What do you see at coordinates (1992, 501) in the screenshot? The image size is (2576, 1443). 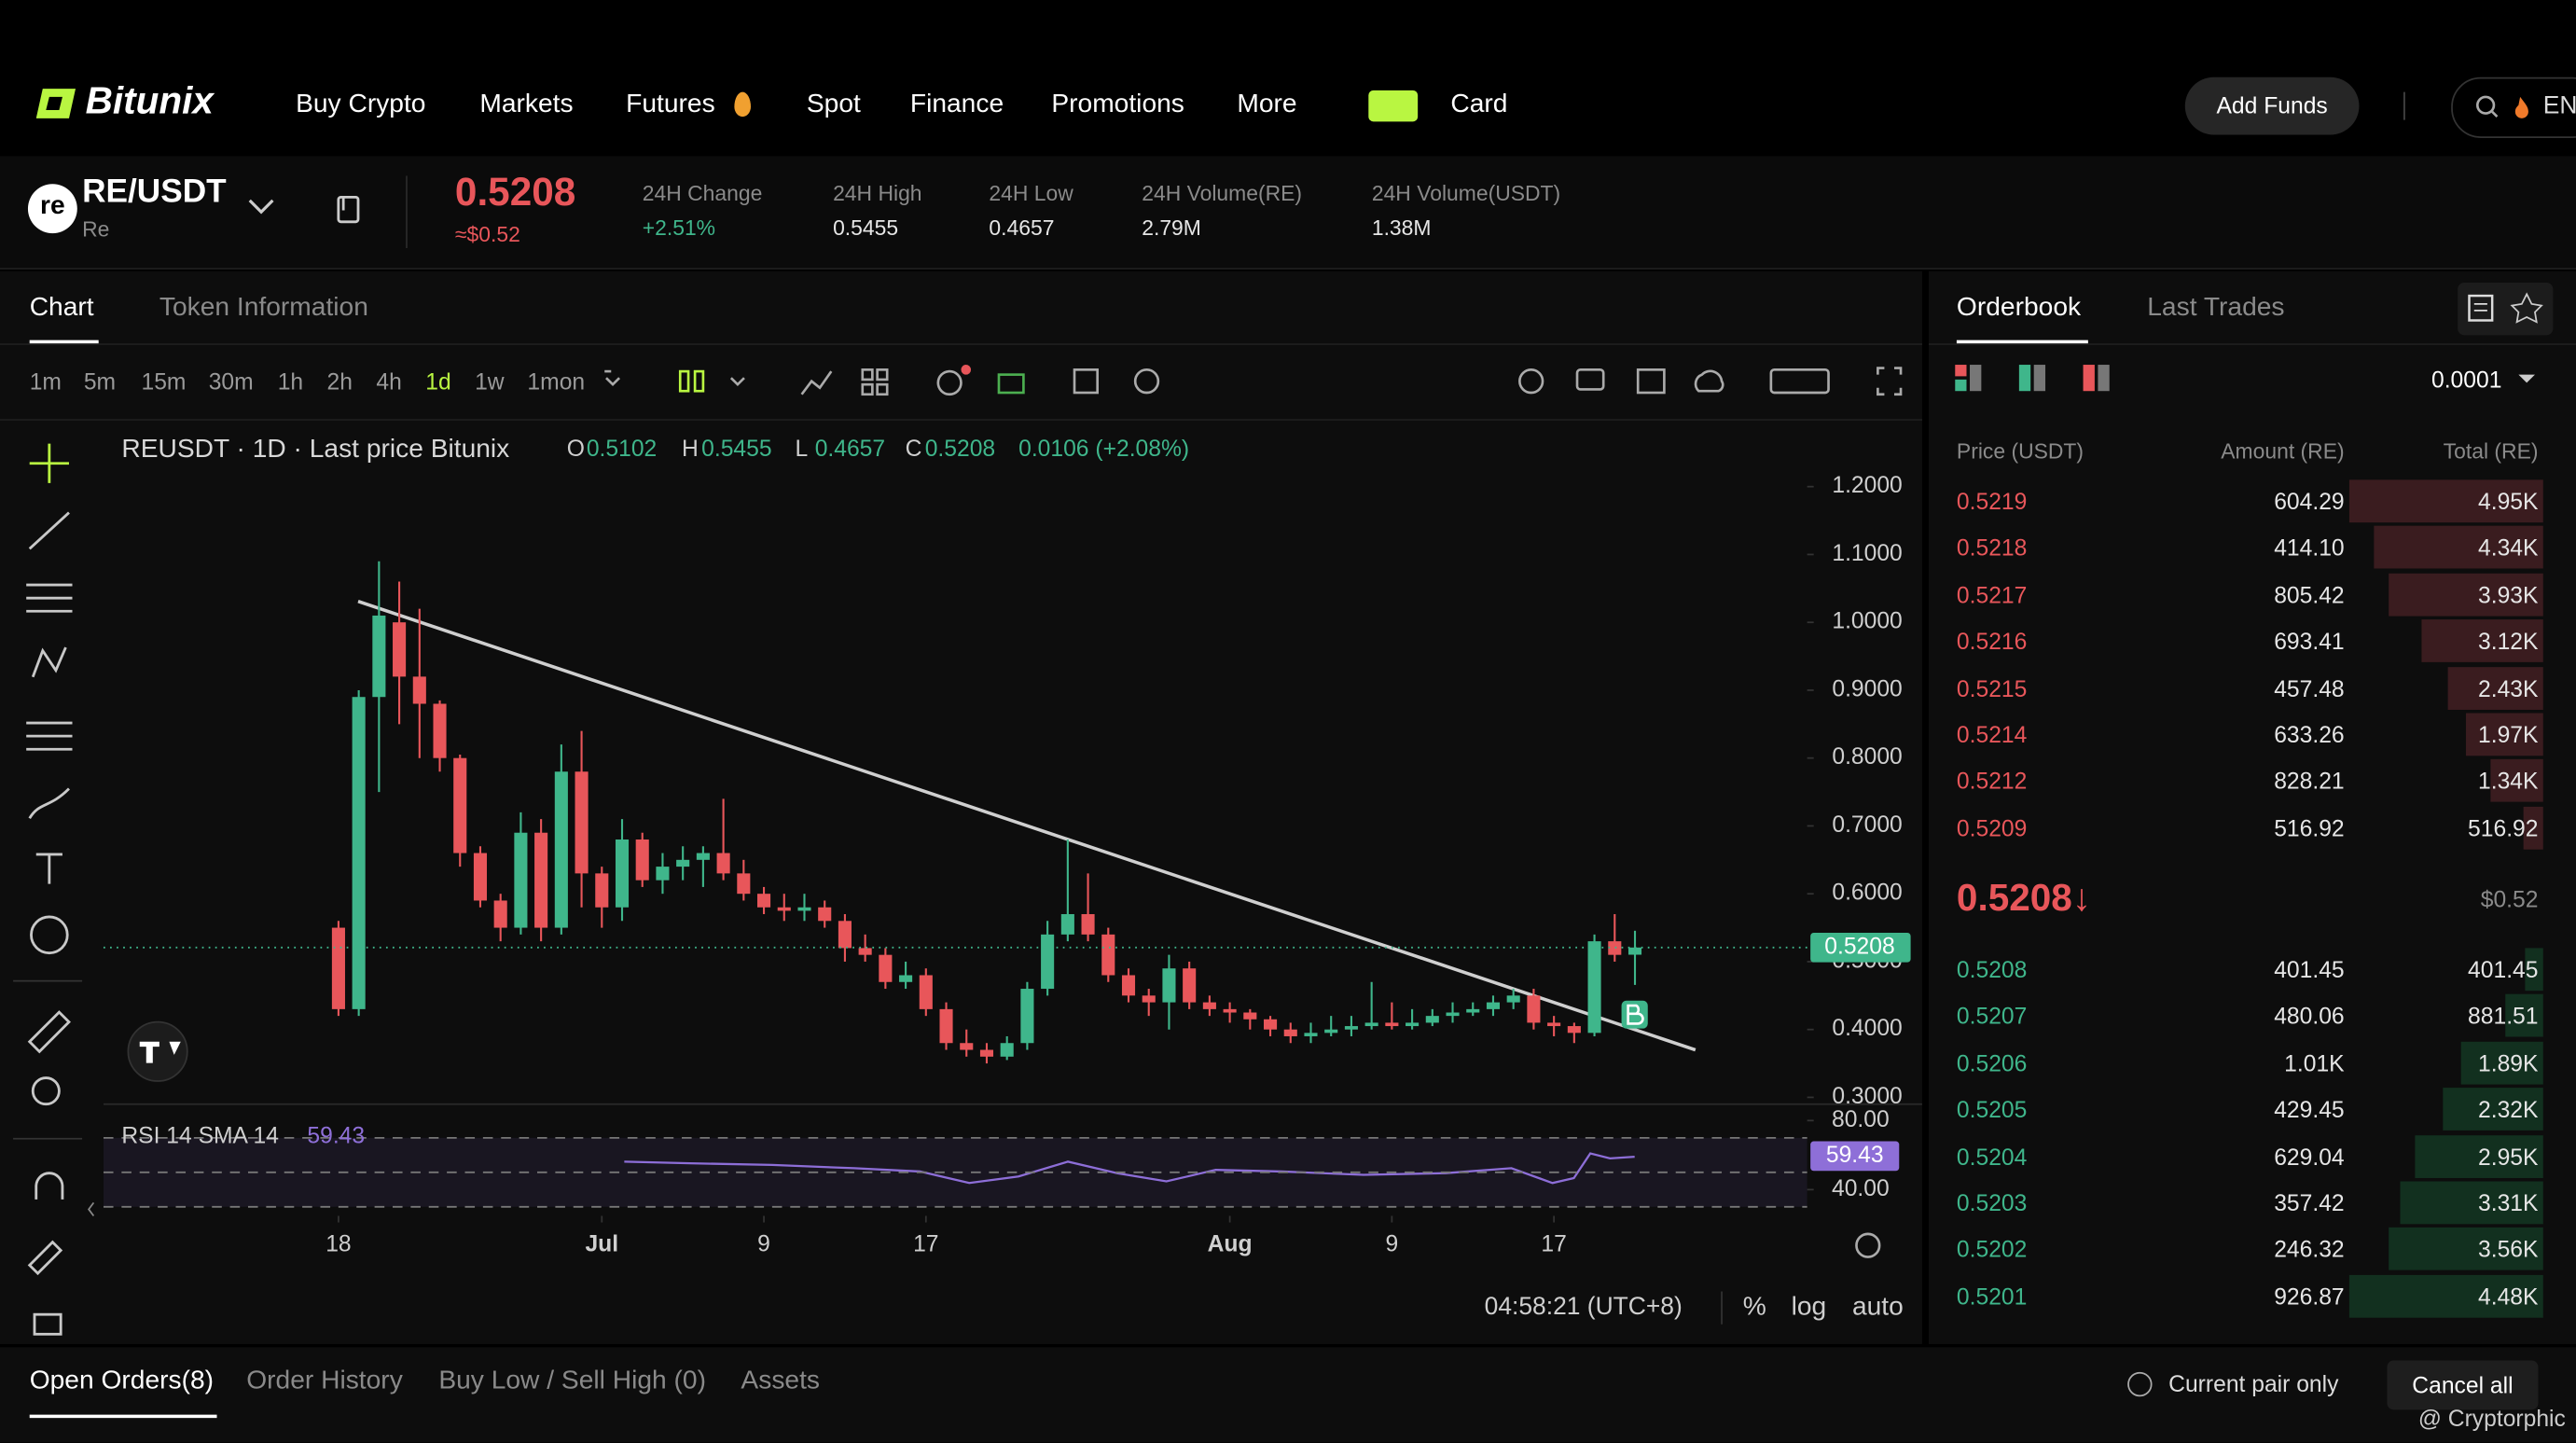 I see `price: 0.5219` at bounding box center [1992, 501].